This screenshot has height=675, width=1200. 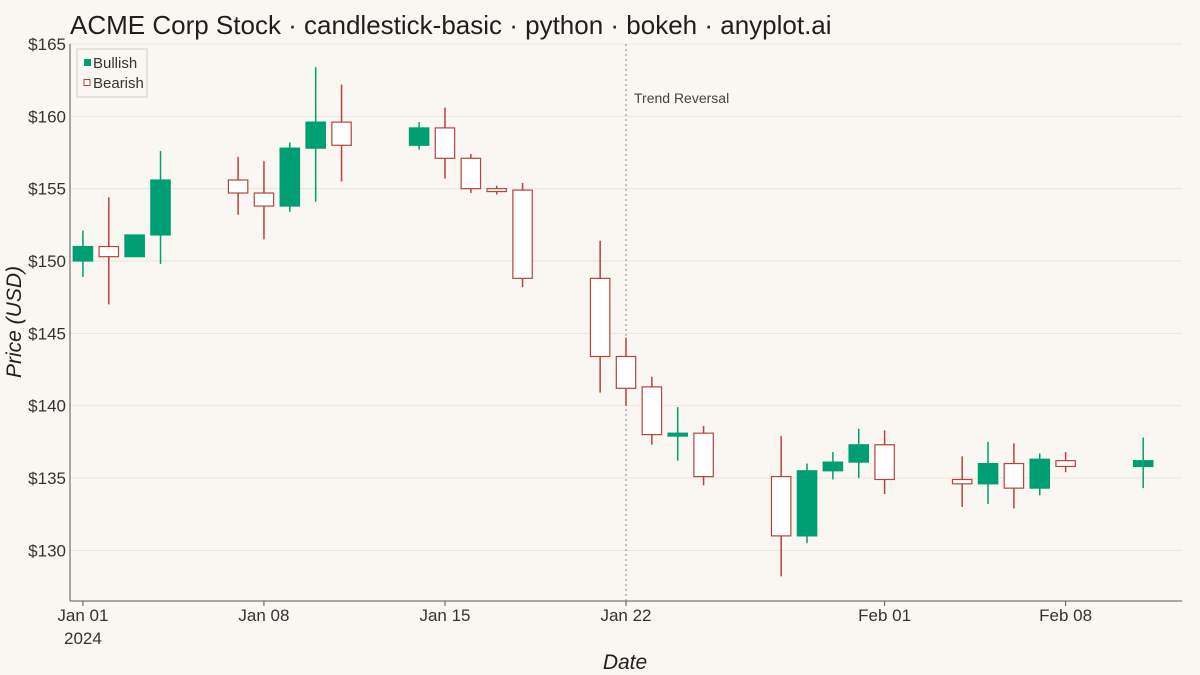 I want to click on y-tick-label: $145, so click(x=47, y=333).